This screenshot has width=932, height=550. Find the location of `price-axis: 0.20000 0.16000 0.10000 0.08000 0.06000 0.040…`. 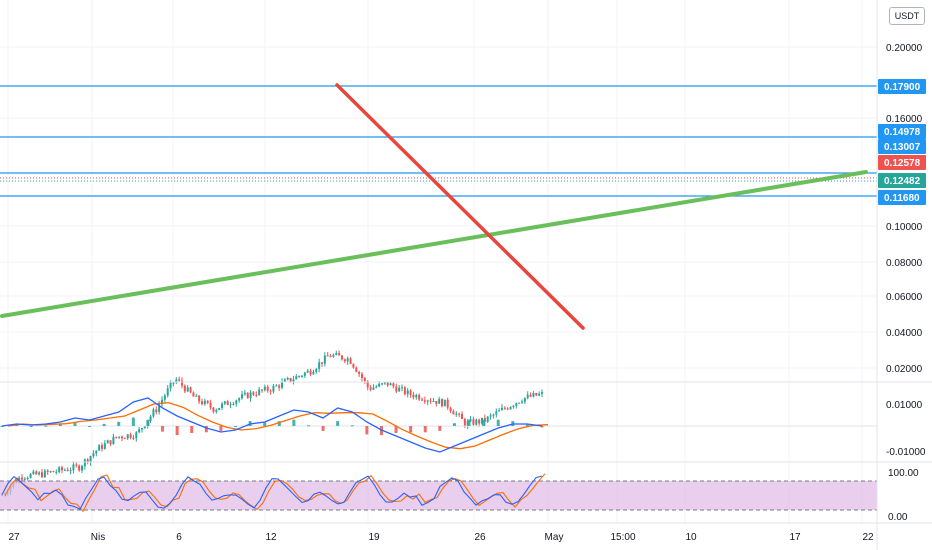

price-axis: 0.20000 0.16000 0.10000 0.08000 0.06000 0.040… is located at coordinates (902, 283).